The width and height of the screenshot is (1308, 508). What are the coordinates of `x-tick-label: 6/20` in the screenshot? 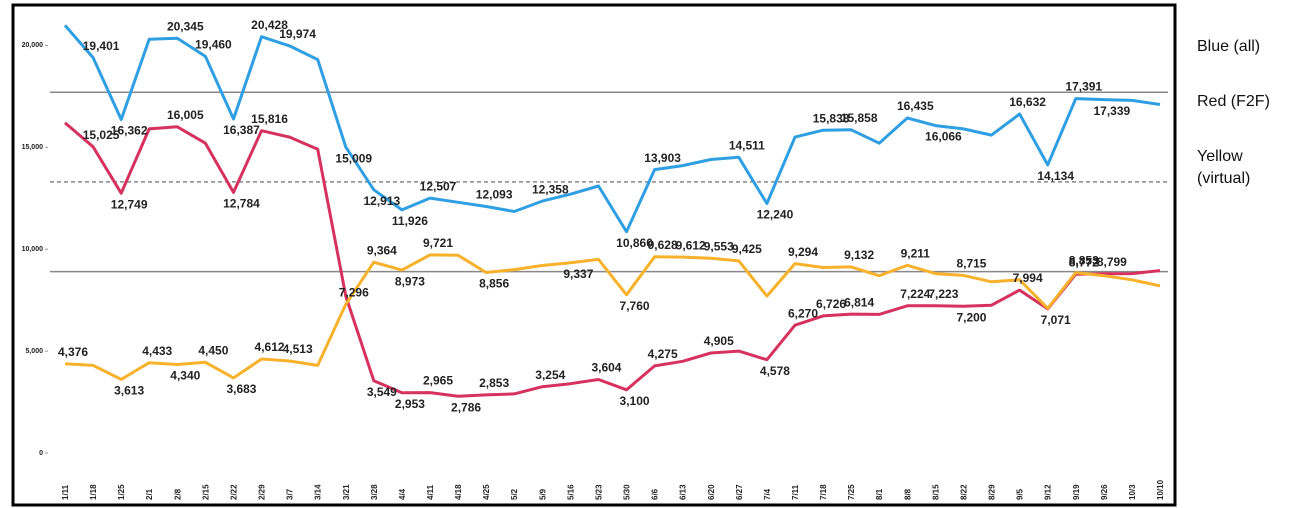 It's located at (711, 492).